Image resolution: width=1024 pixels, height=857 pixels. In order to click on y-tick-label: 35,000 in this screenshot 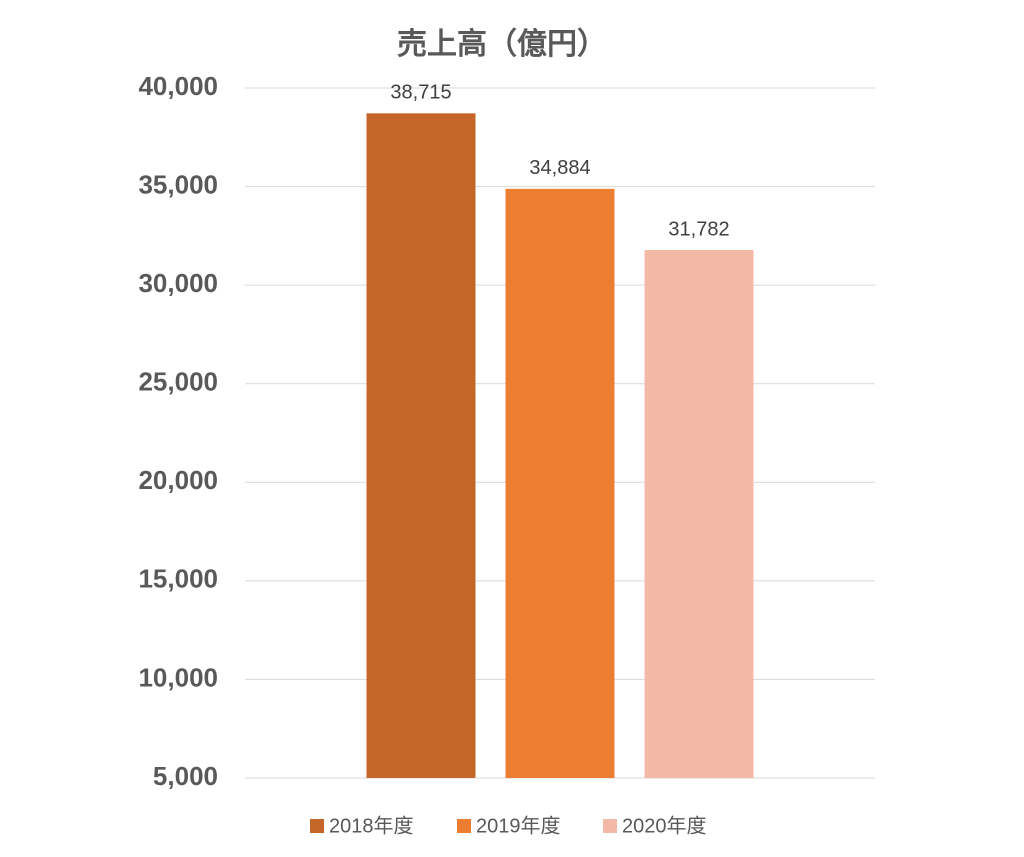, I will do `click(178, 184)`.